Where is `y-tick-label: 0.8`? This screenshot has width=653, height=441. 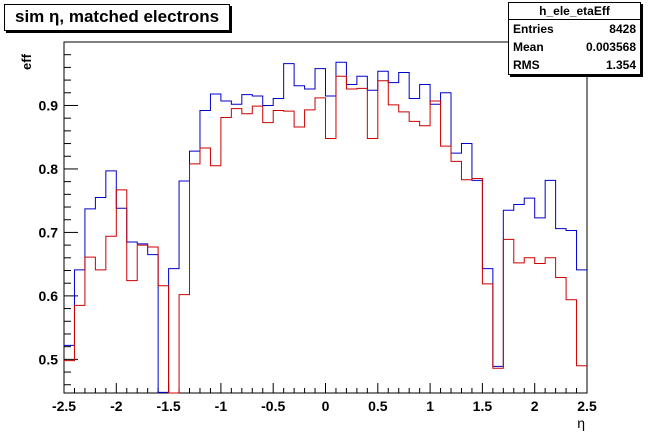 y-tick-label: 0.8 is located at coordinates (49, 169).